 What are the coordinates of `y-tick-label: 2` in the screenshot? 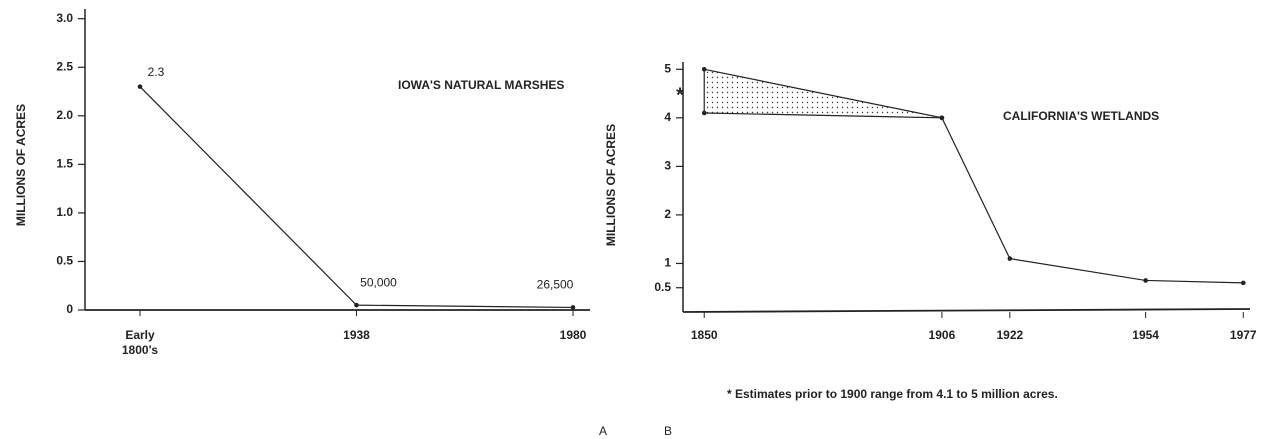 It's located at (667, 214).